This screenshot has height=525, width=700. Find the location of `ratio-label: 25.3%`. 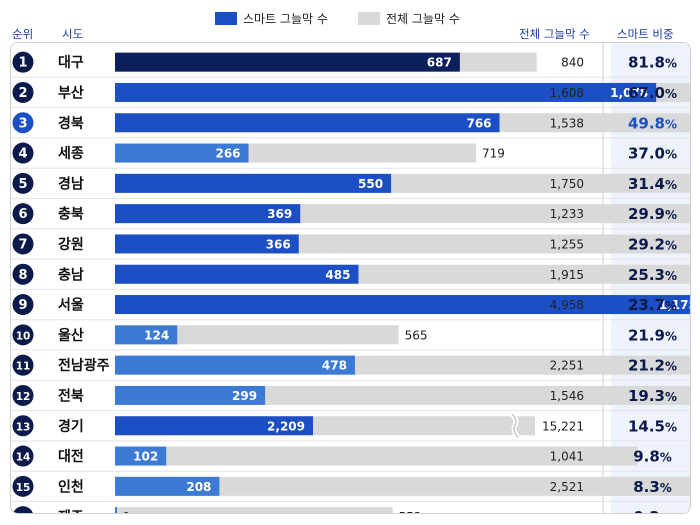

ratio-label: 25.3% is located at coordinates (652, 275).